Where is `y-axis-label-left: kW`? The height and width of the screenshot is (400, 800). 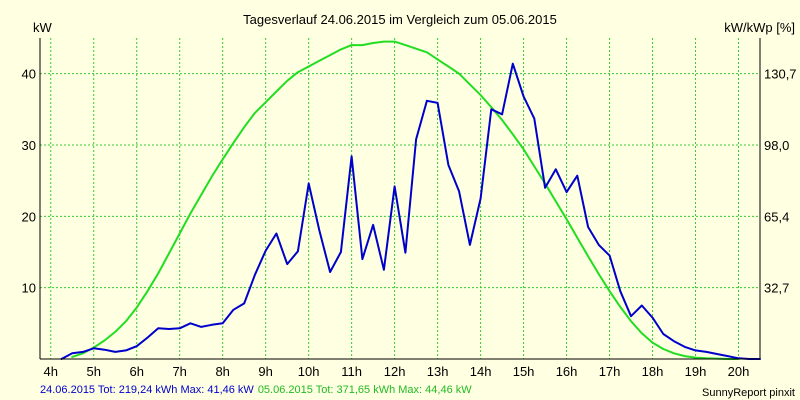 y-axis-label-left: kW is located at coordinates (43, 27).